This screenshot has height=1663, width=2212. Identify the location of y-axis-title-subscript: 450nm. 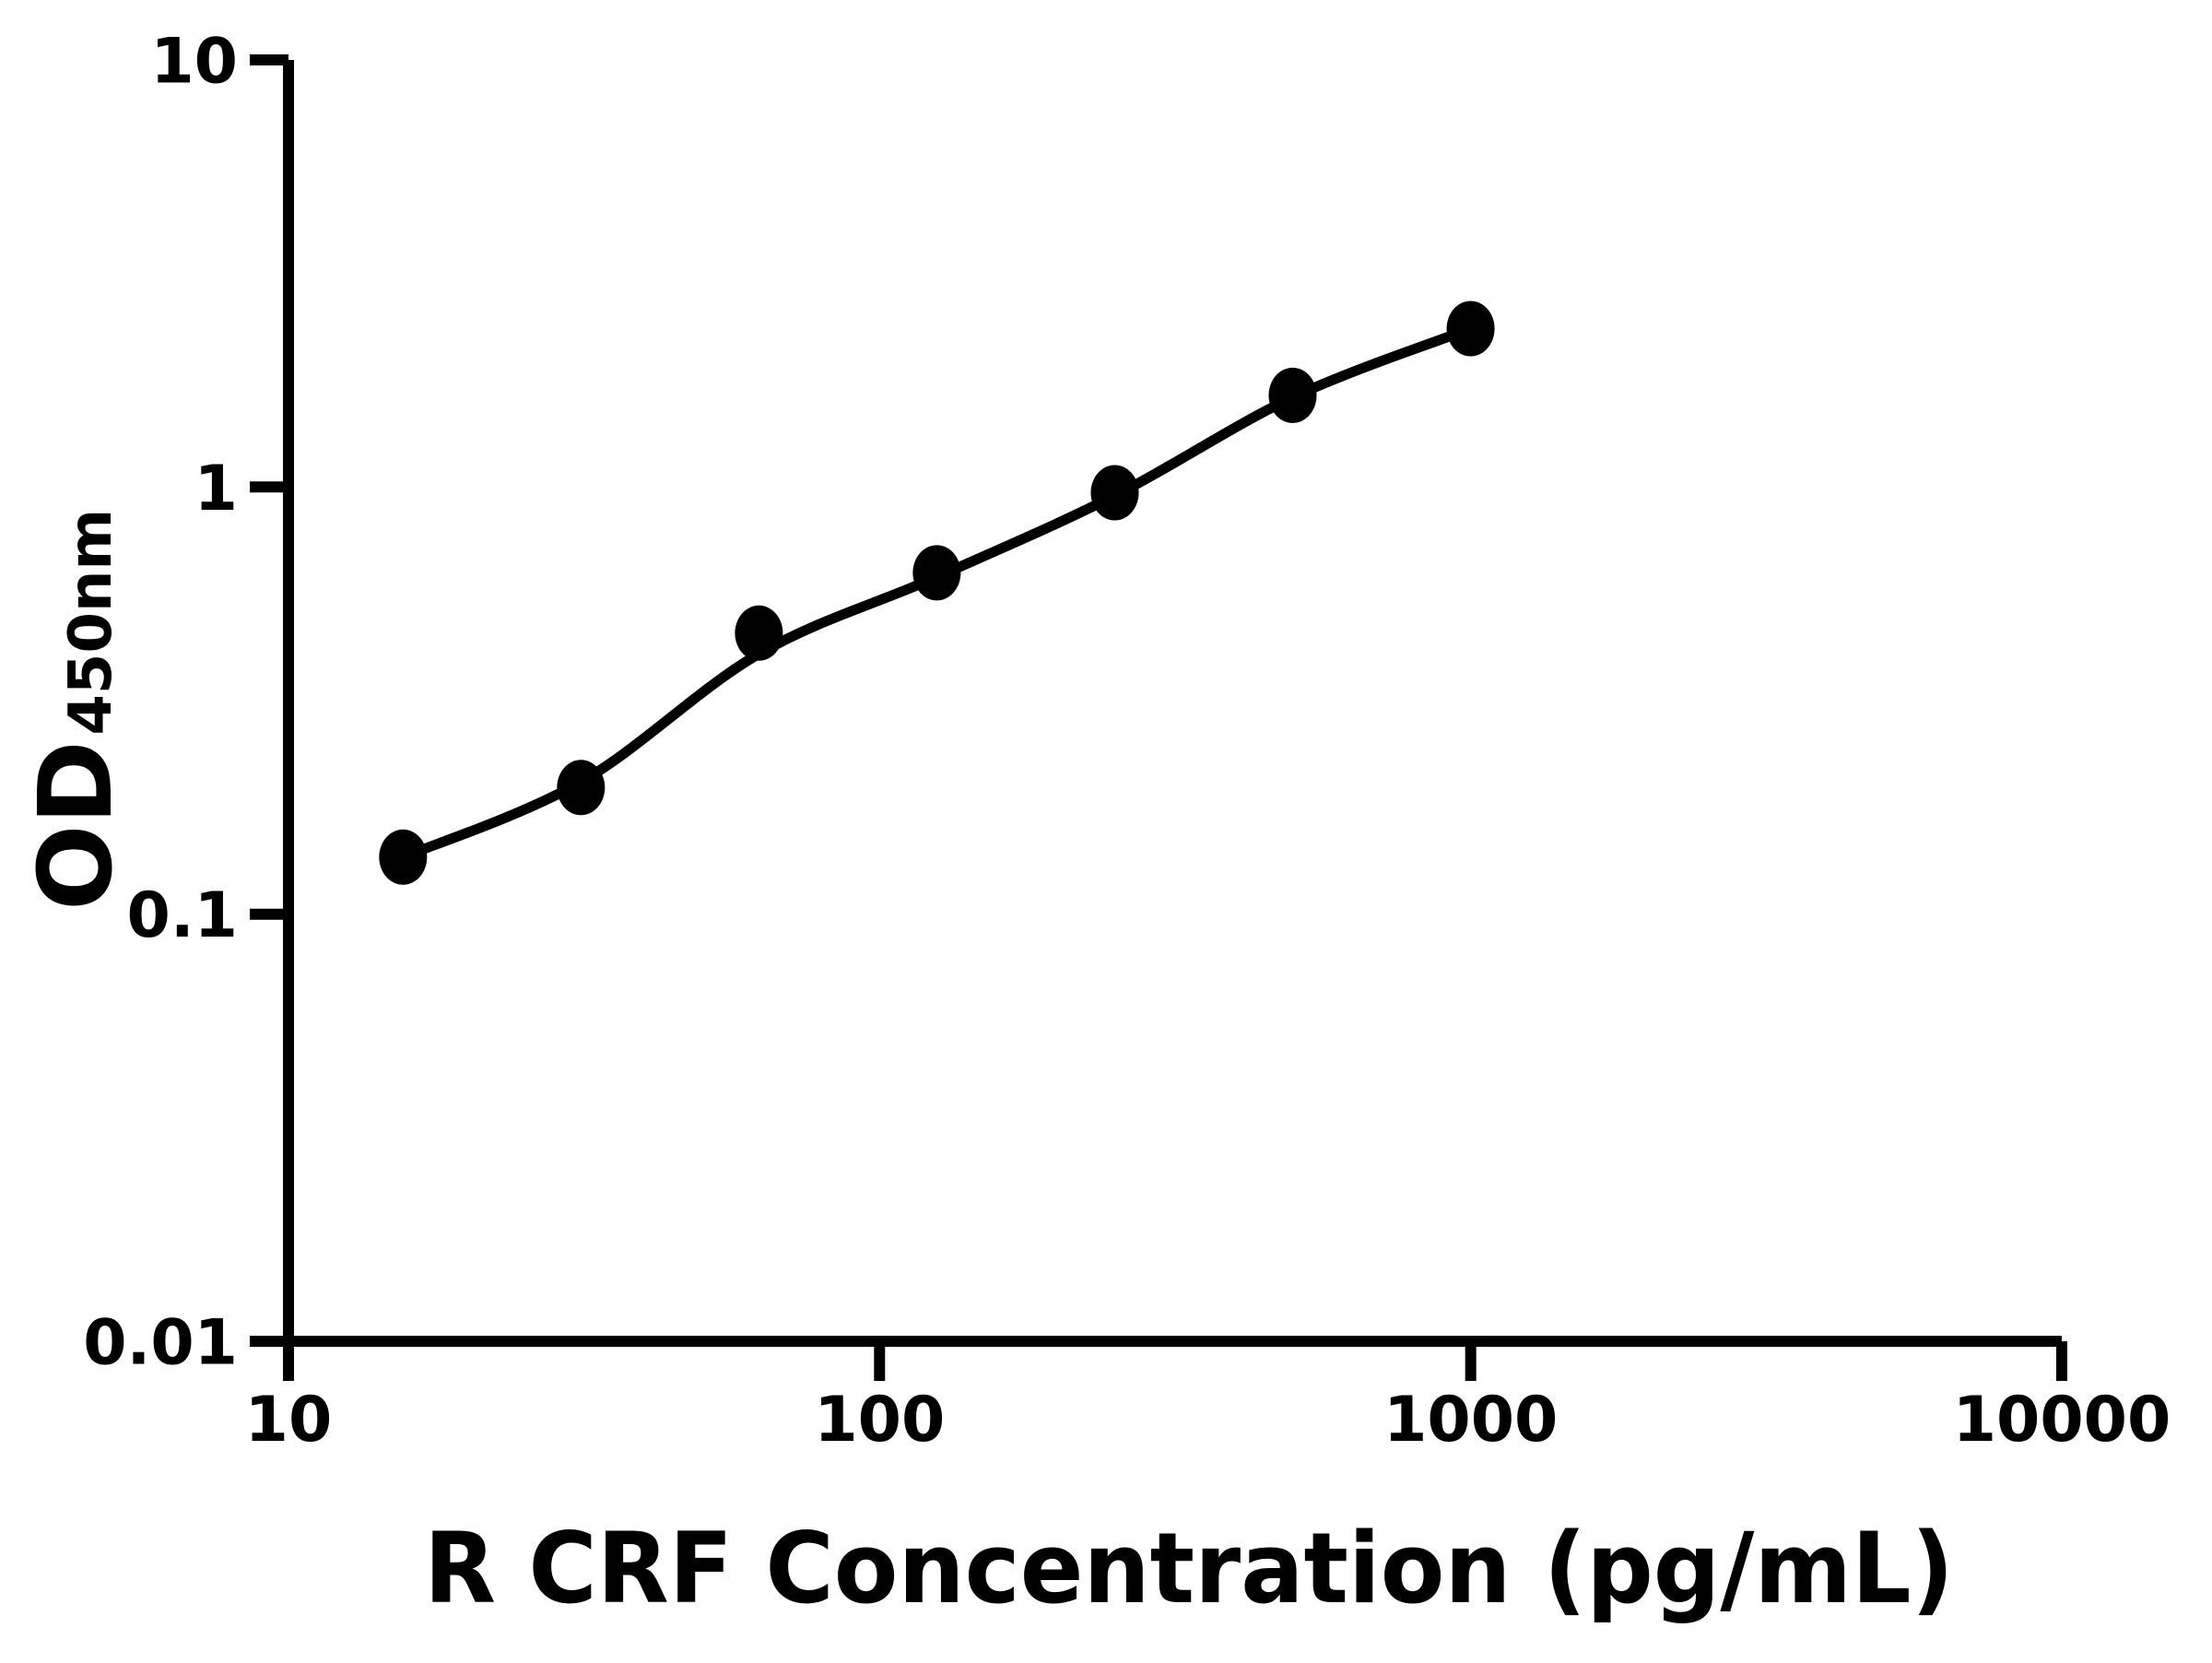
(91, 622).